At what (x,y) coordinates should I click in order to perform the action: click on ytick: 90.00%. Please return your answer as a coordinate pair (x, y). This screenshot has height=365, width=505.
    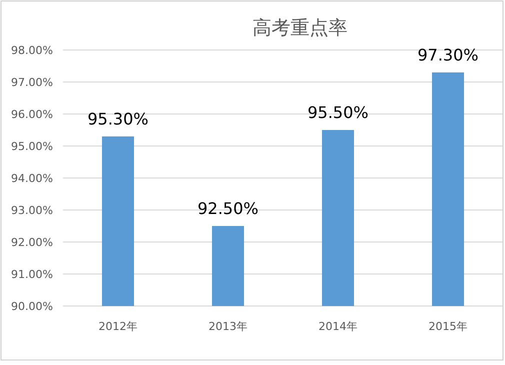
    Looking at the image, I should click on (32, 306).